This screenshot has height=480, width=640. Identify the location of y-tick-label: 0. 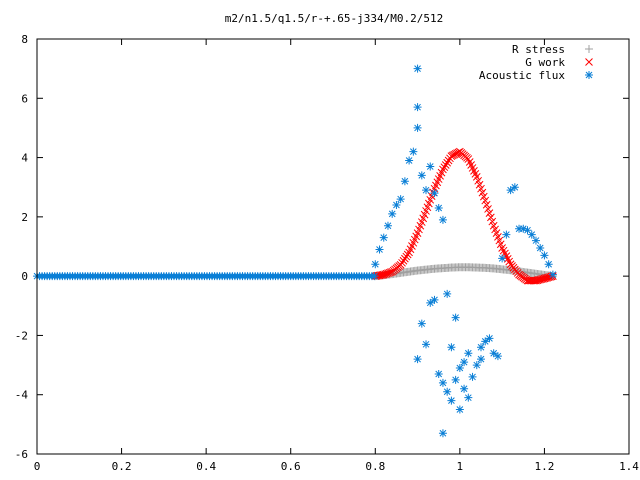
(24, 276).